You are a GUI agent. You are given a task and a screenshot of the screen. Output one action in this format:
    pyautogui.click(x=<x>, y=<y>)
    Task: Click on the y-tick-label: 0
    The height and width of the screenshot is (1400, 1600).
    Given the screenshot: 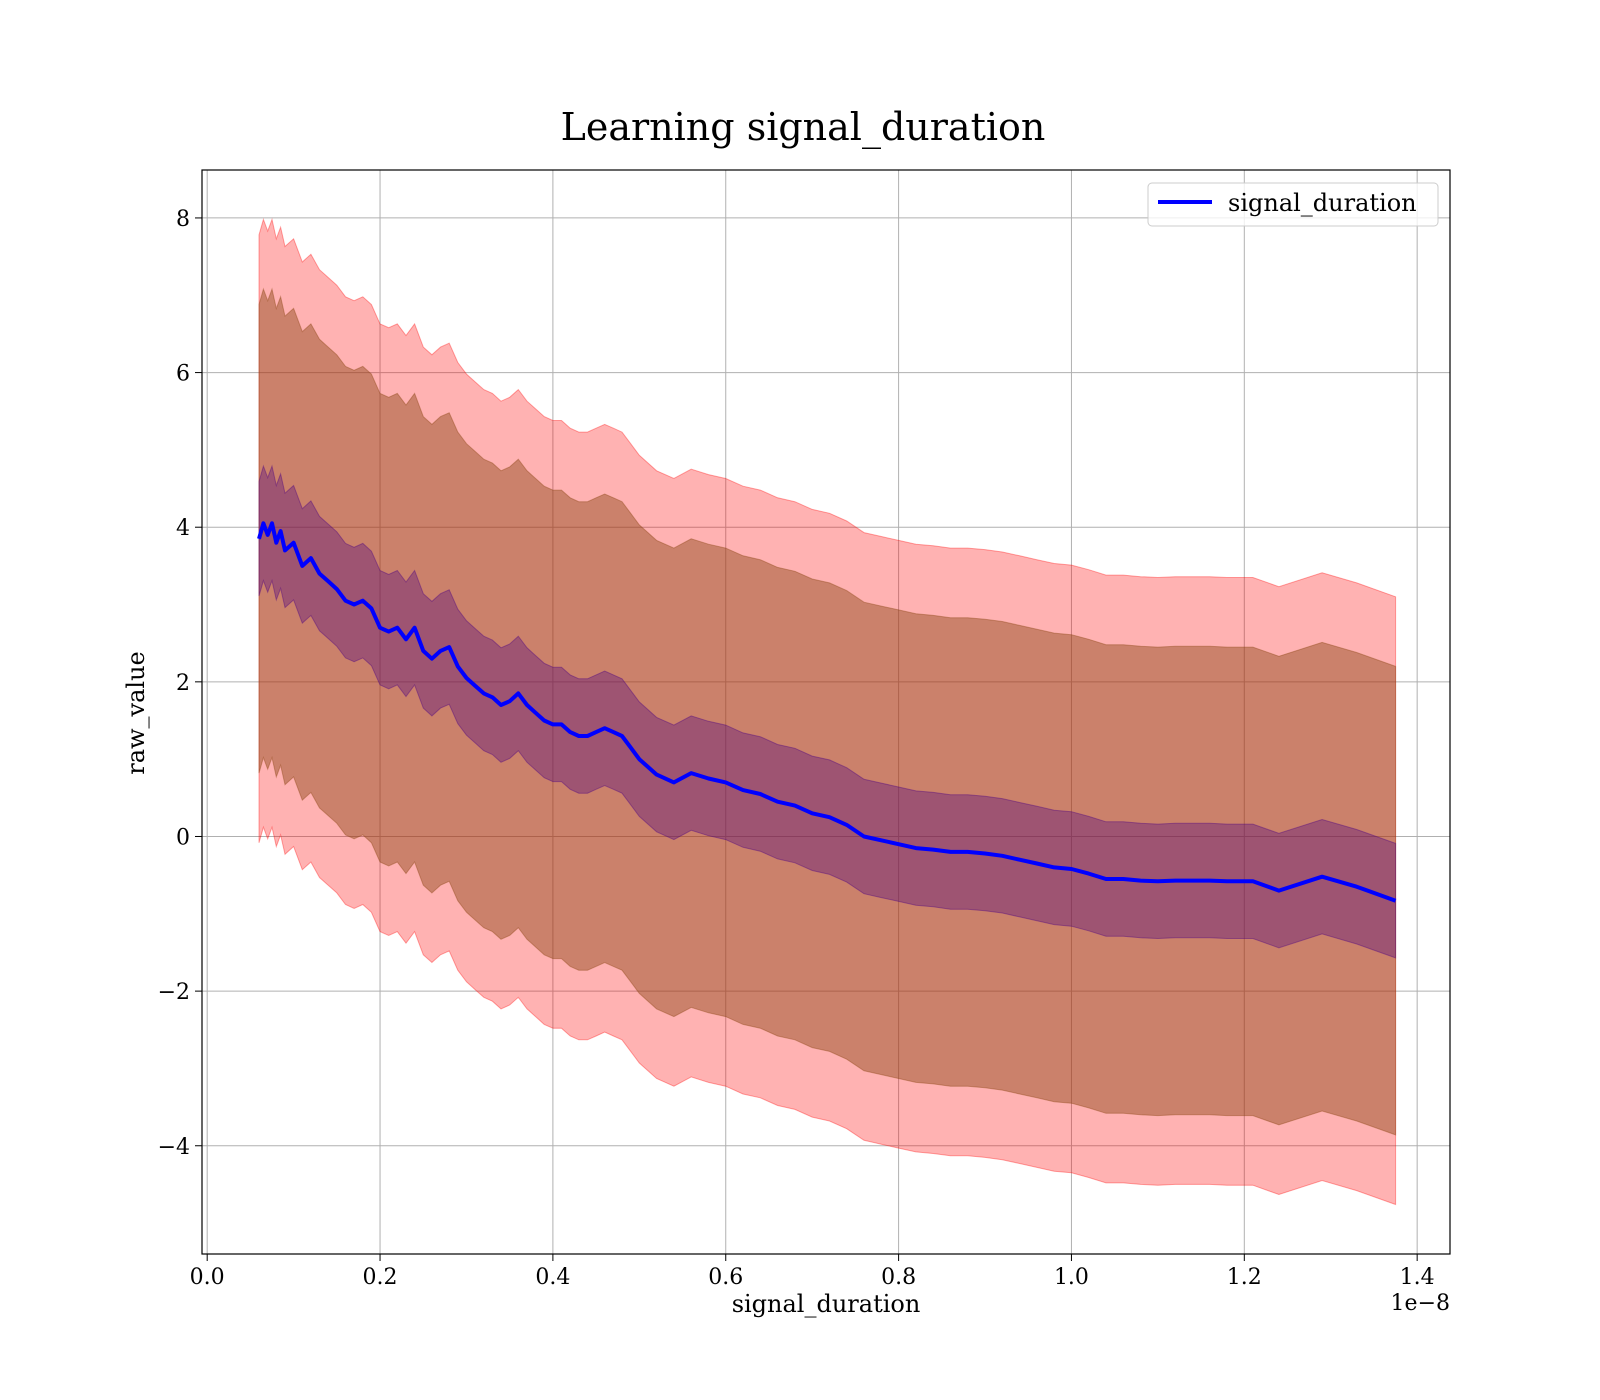 What is the action you would take?
    pyautogui.click(x=183, y=837)
    